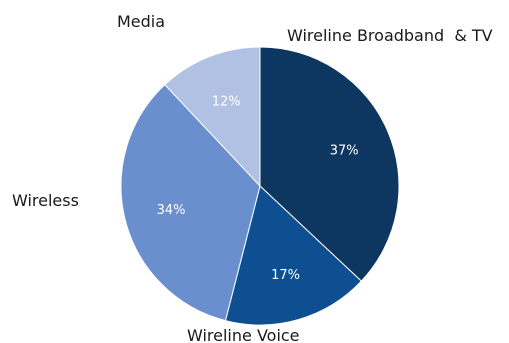 The width and height of the screenshot is (509, 343). Describe the element at coordinates (45, 200) in the screenshot. I see `category-label-wireless: Wireless` at that location.